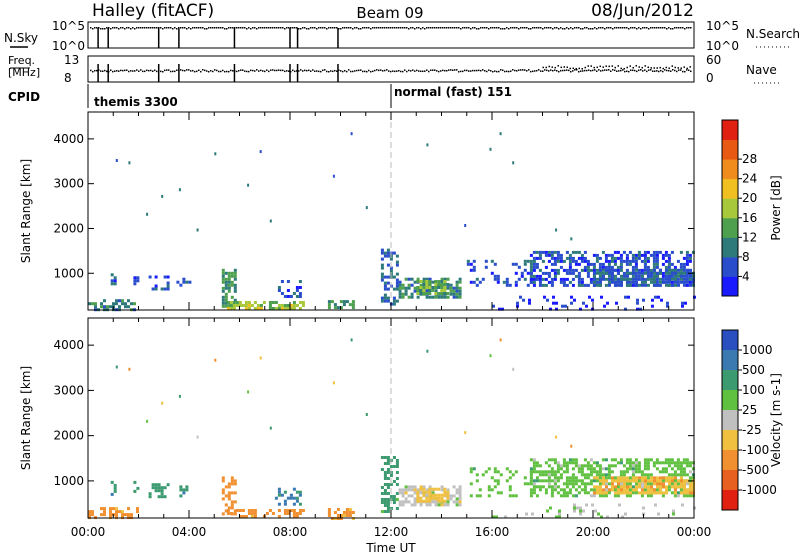  I want to click on time-tick-label: 00:00, so click(88, 532).